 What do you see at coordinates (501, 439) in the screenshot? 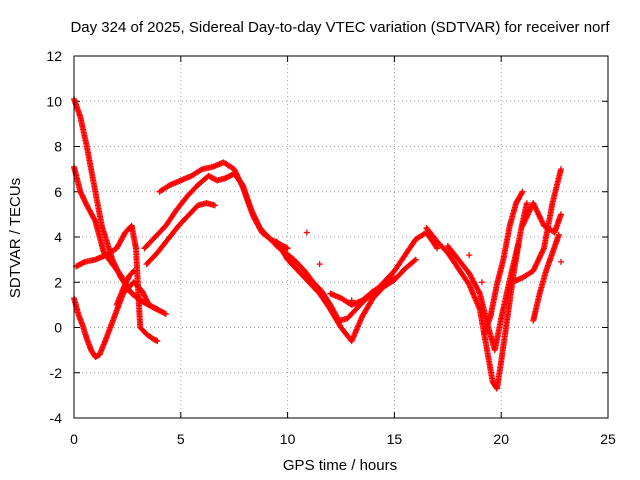
I see `x-tick-label: 20` at bounding box center [501, 439].